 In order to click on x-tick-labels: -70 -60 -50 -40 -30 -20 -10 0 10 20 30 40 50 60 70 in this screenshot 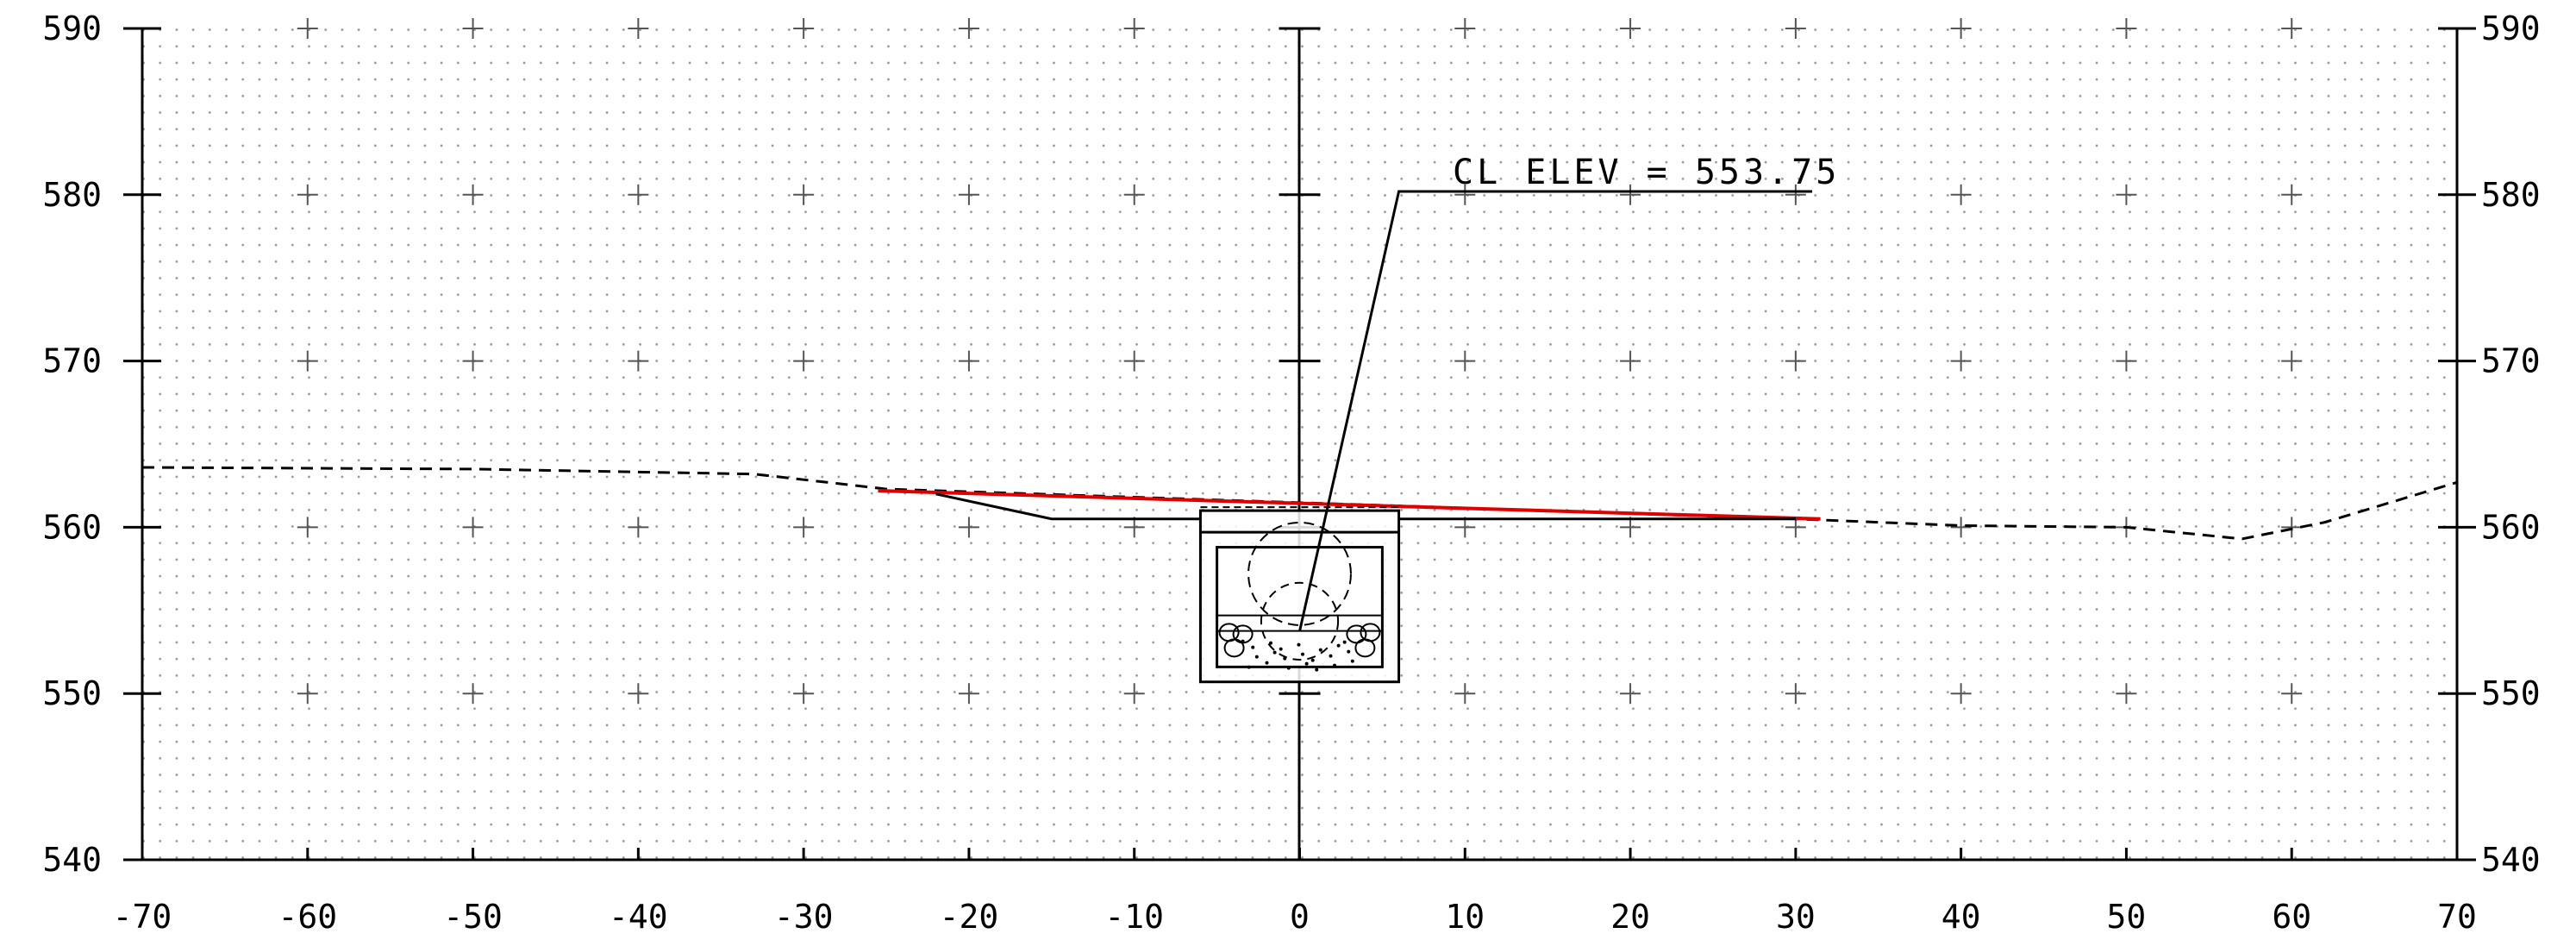, I will do `click(1295, 917)`.